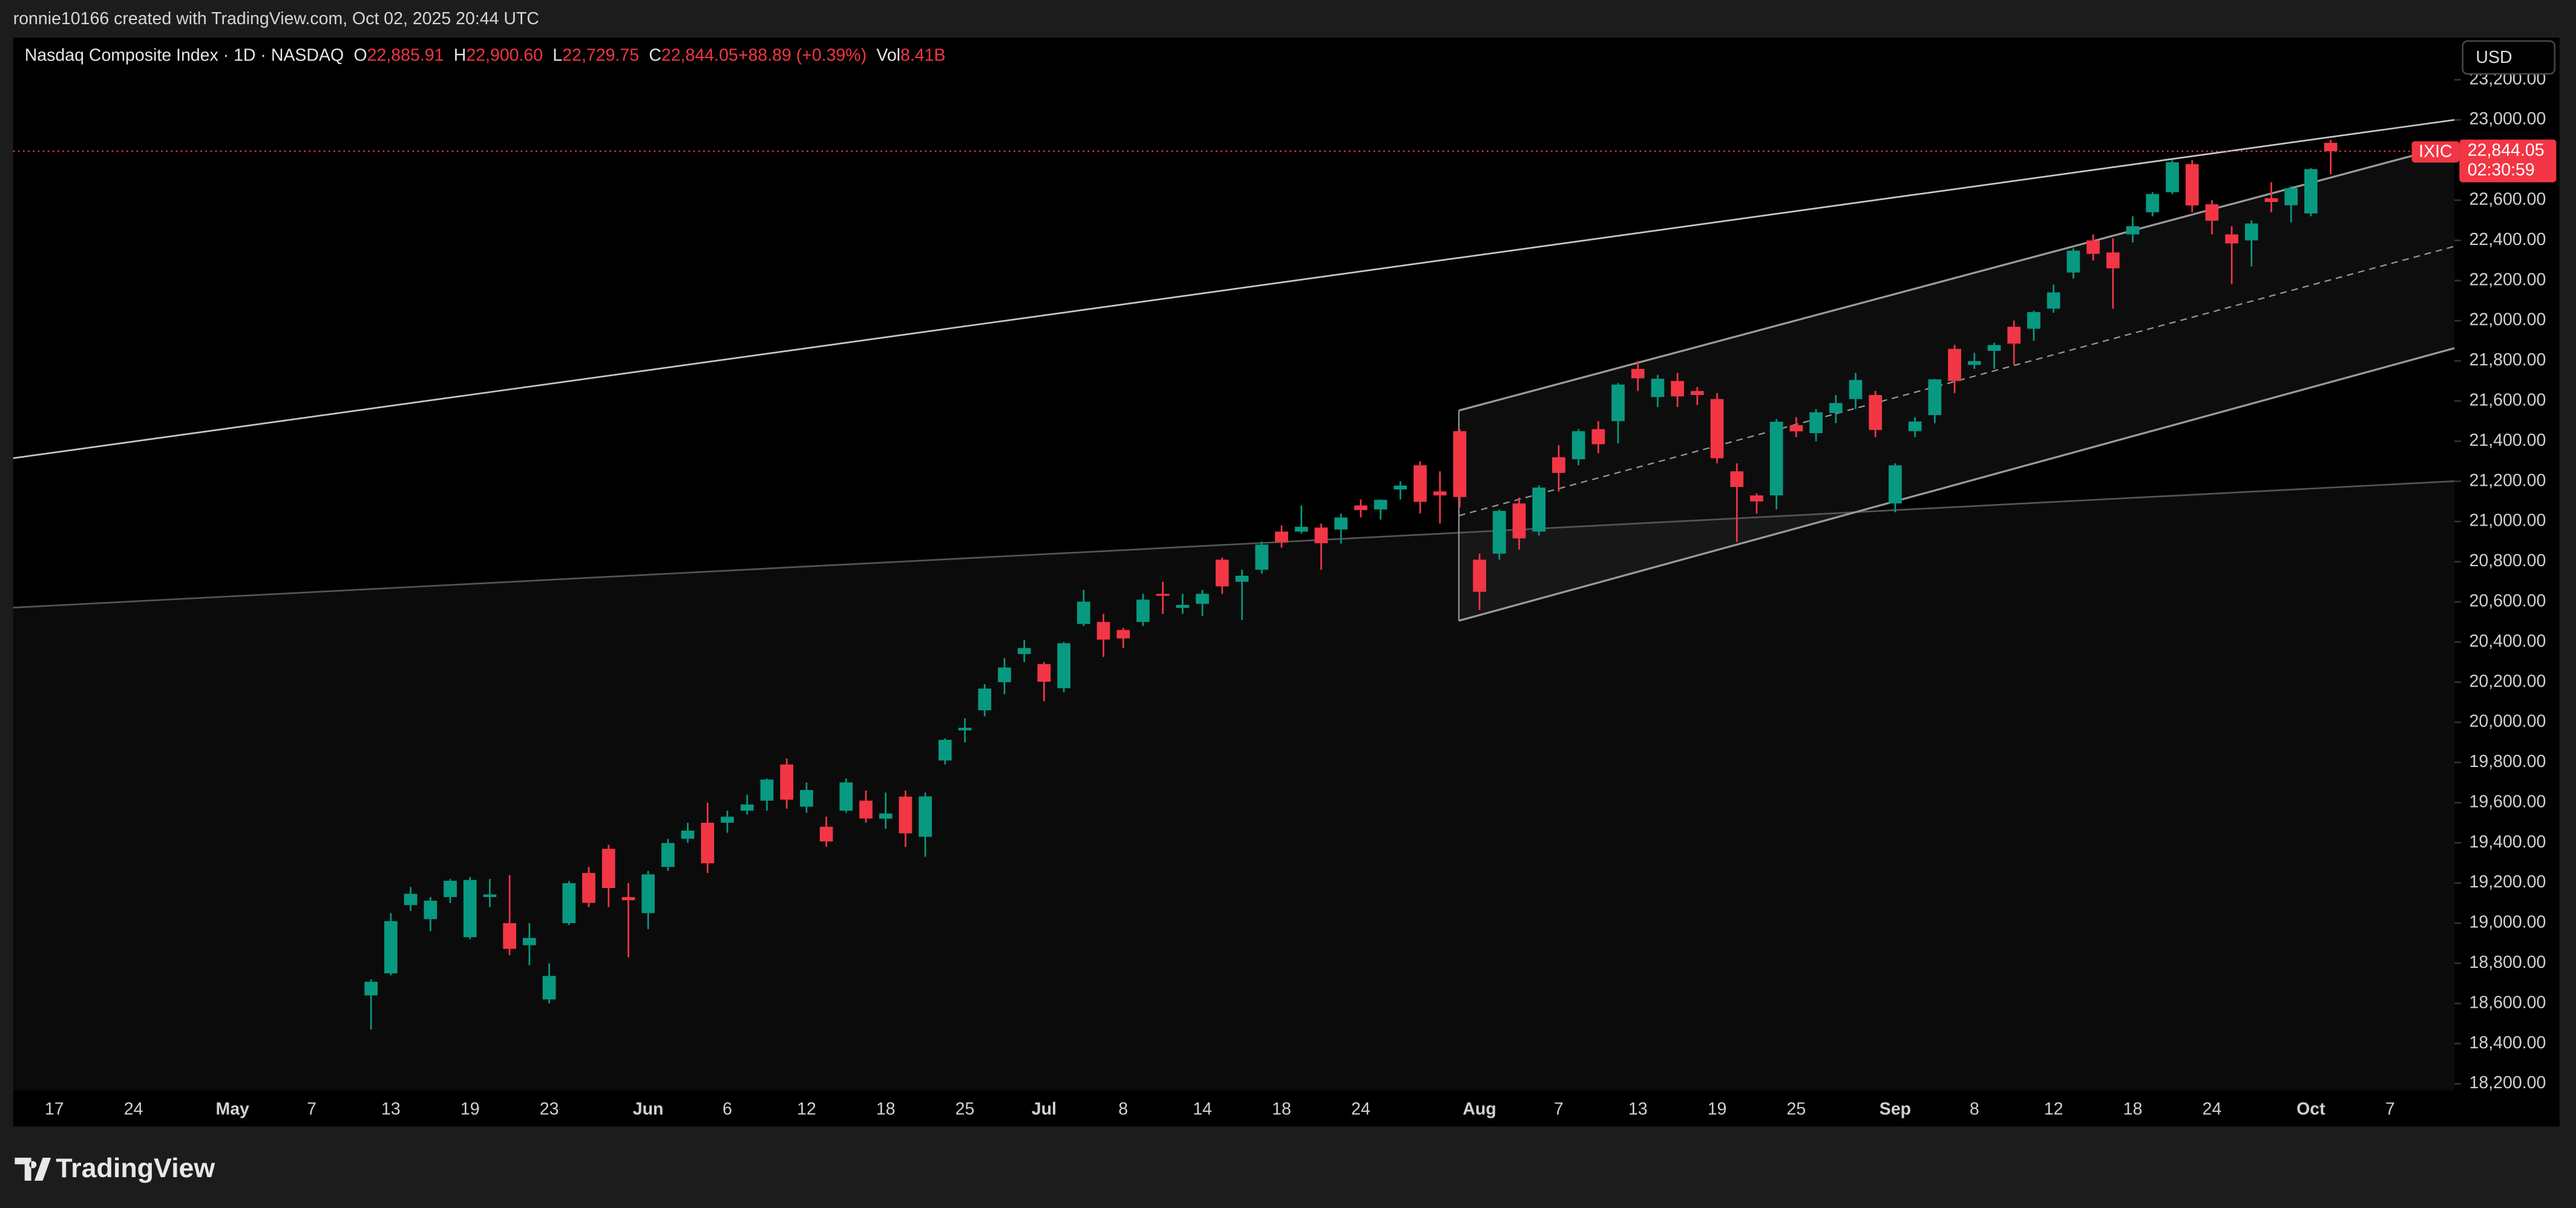  Describe the element at coordinates (2507, 802) in the screenshot. I see `y-tick-label: 19,600.00` at that location.